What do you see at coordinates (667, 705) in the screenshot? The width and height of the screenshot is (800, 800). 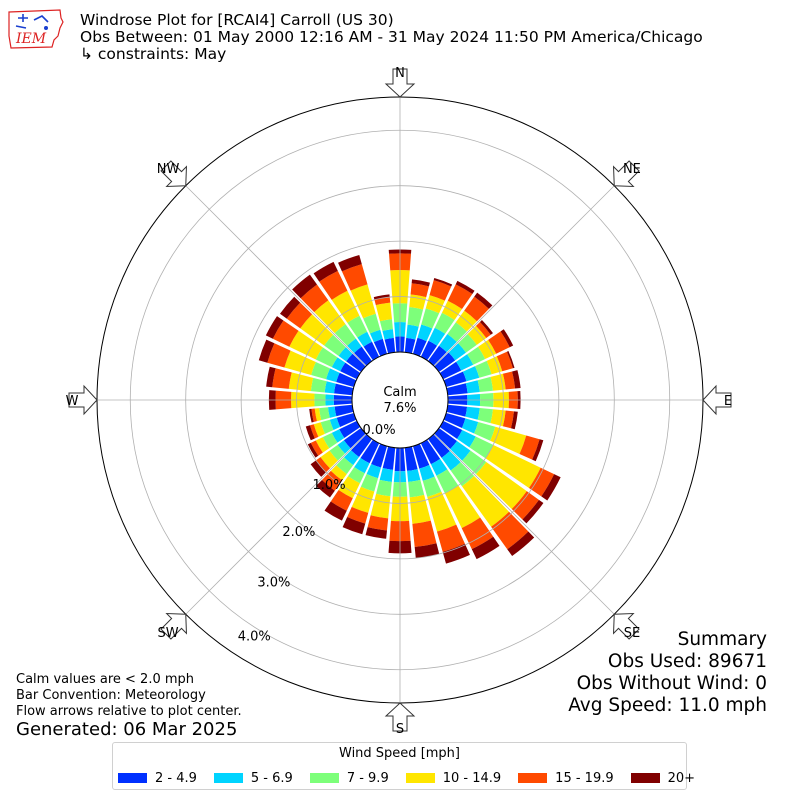 I see `summary-avg-speed: Avg Speed: 11.0 mph` at bounding box center [667, 705].